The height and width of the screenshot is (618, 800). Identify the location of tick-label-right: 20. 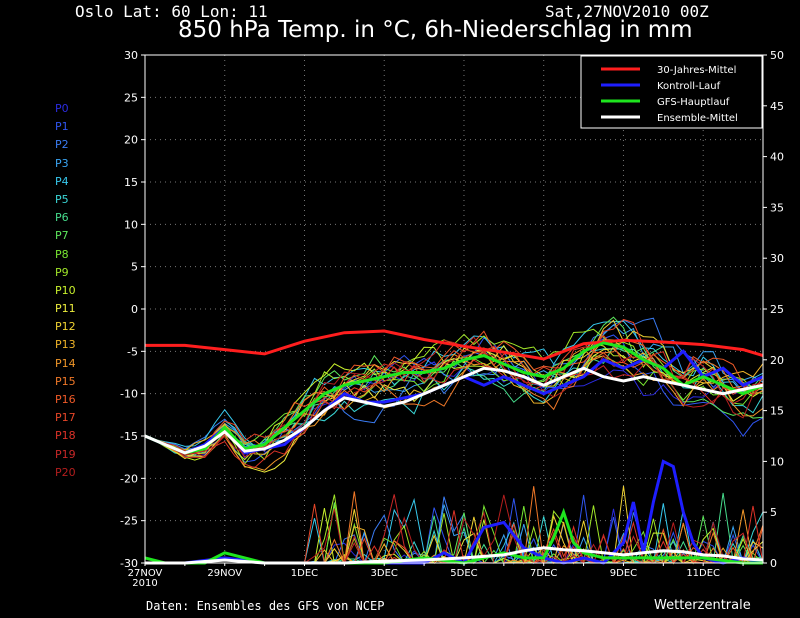
(777, 360).